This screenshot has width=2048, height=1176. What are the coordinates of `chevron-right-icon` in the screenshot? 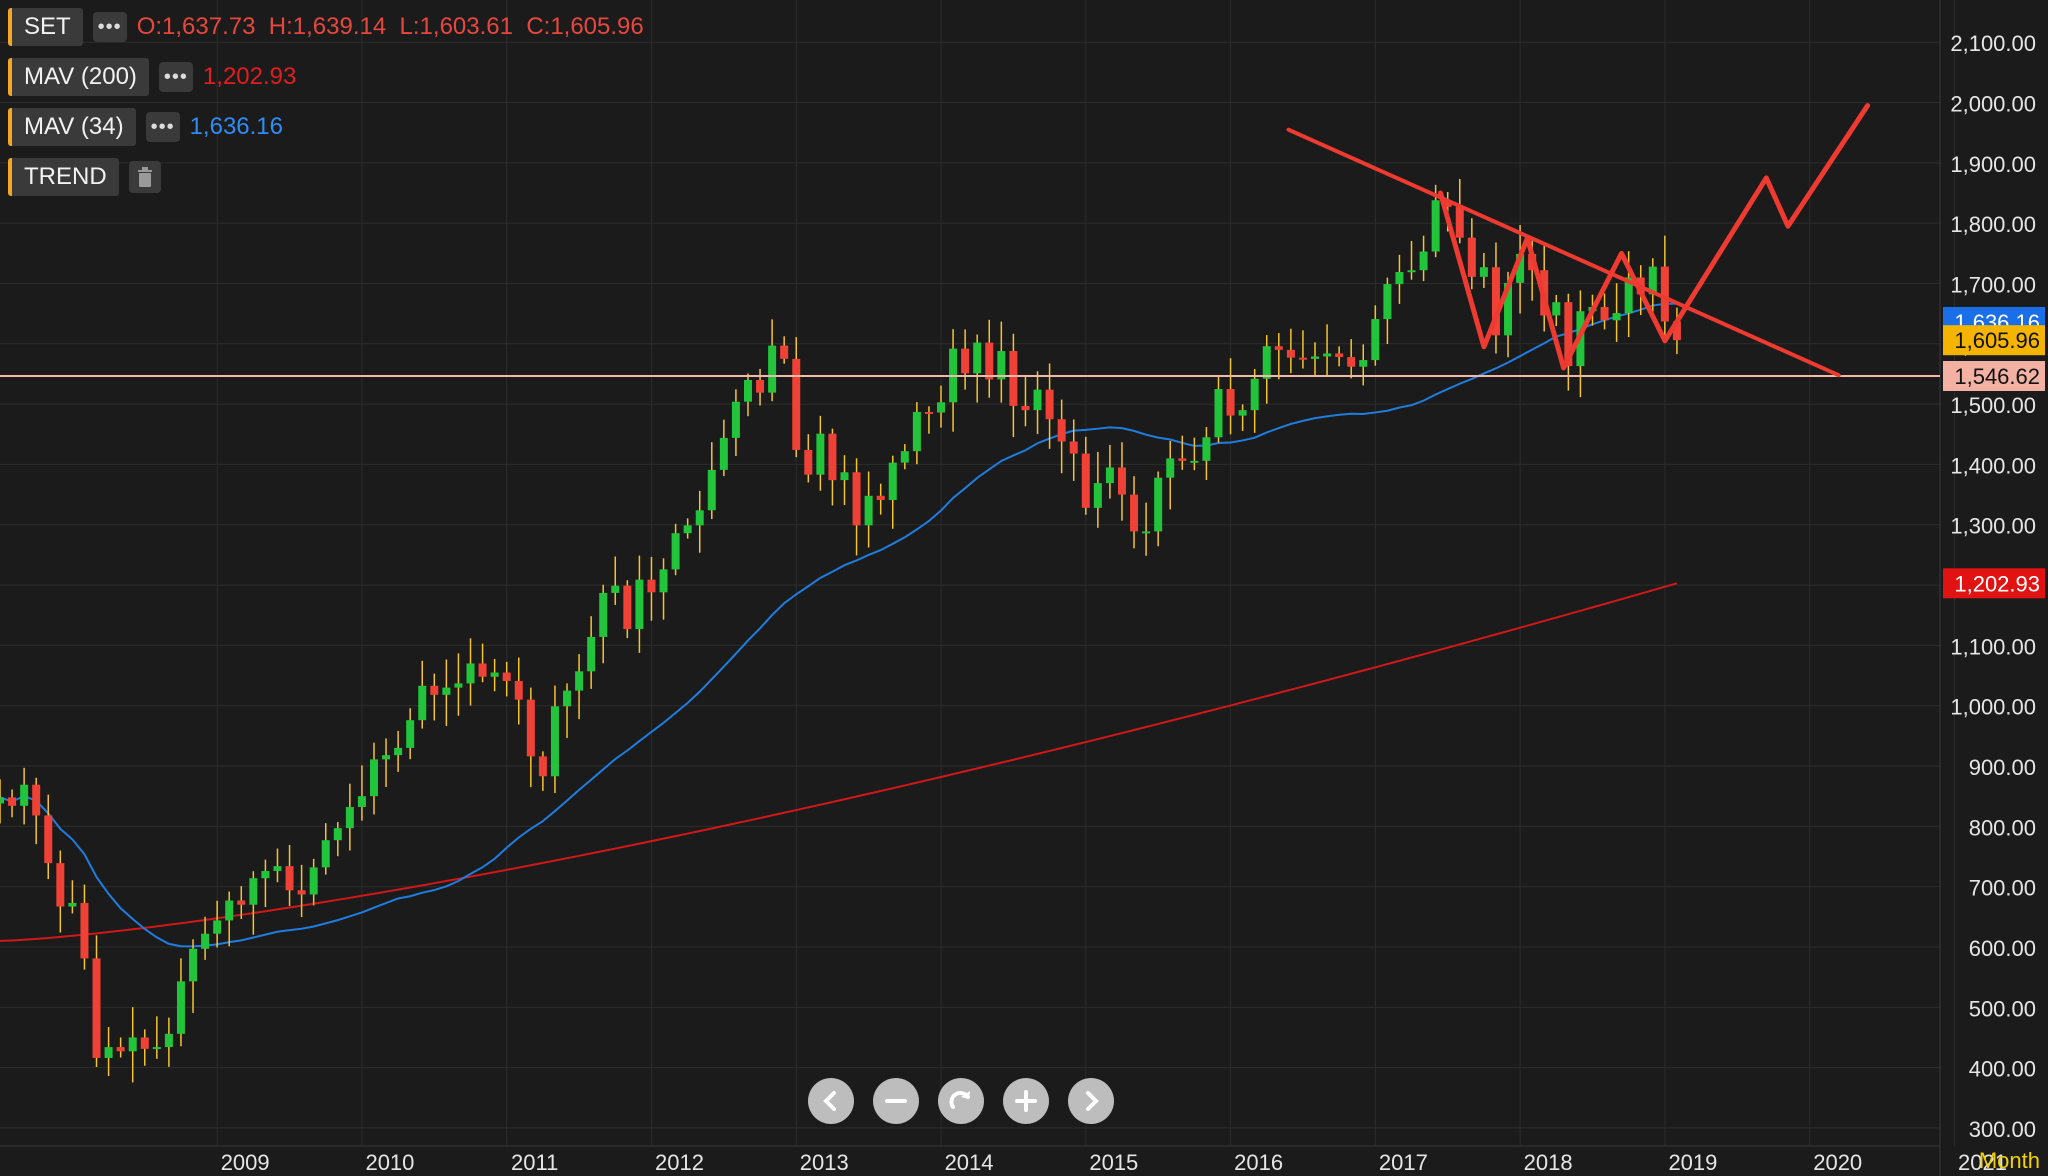 It's located at (1092, 1101).